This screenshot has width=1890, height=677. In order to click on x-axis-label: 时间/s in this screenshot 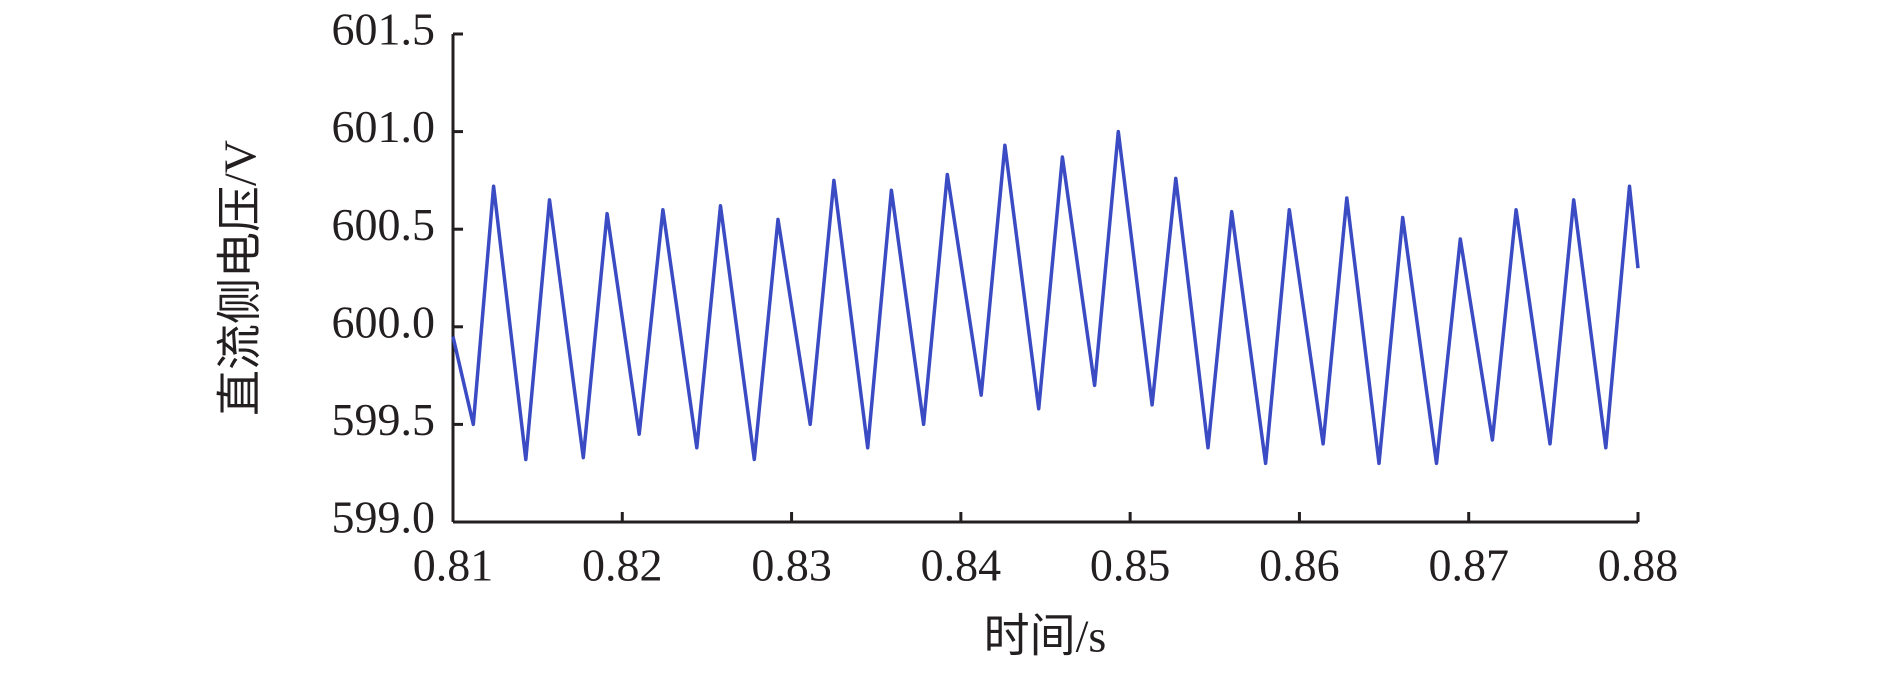, I will do `click(1045, 636)`.